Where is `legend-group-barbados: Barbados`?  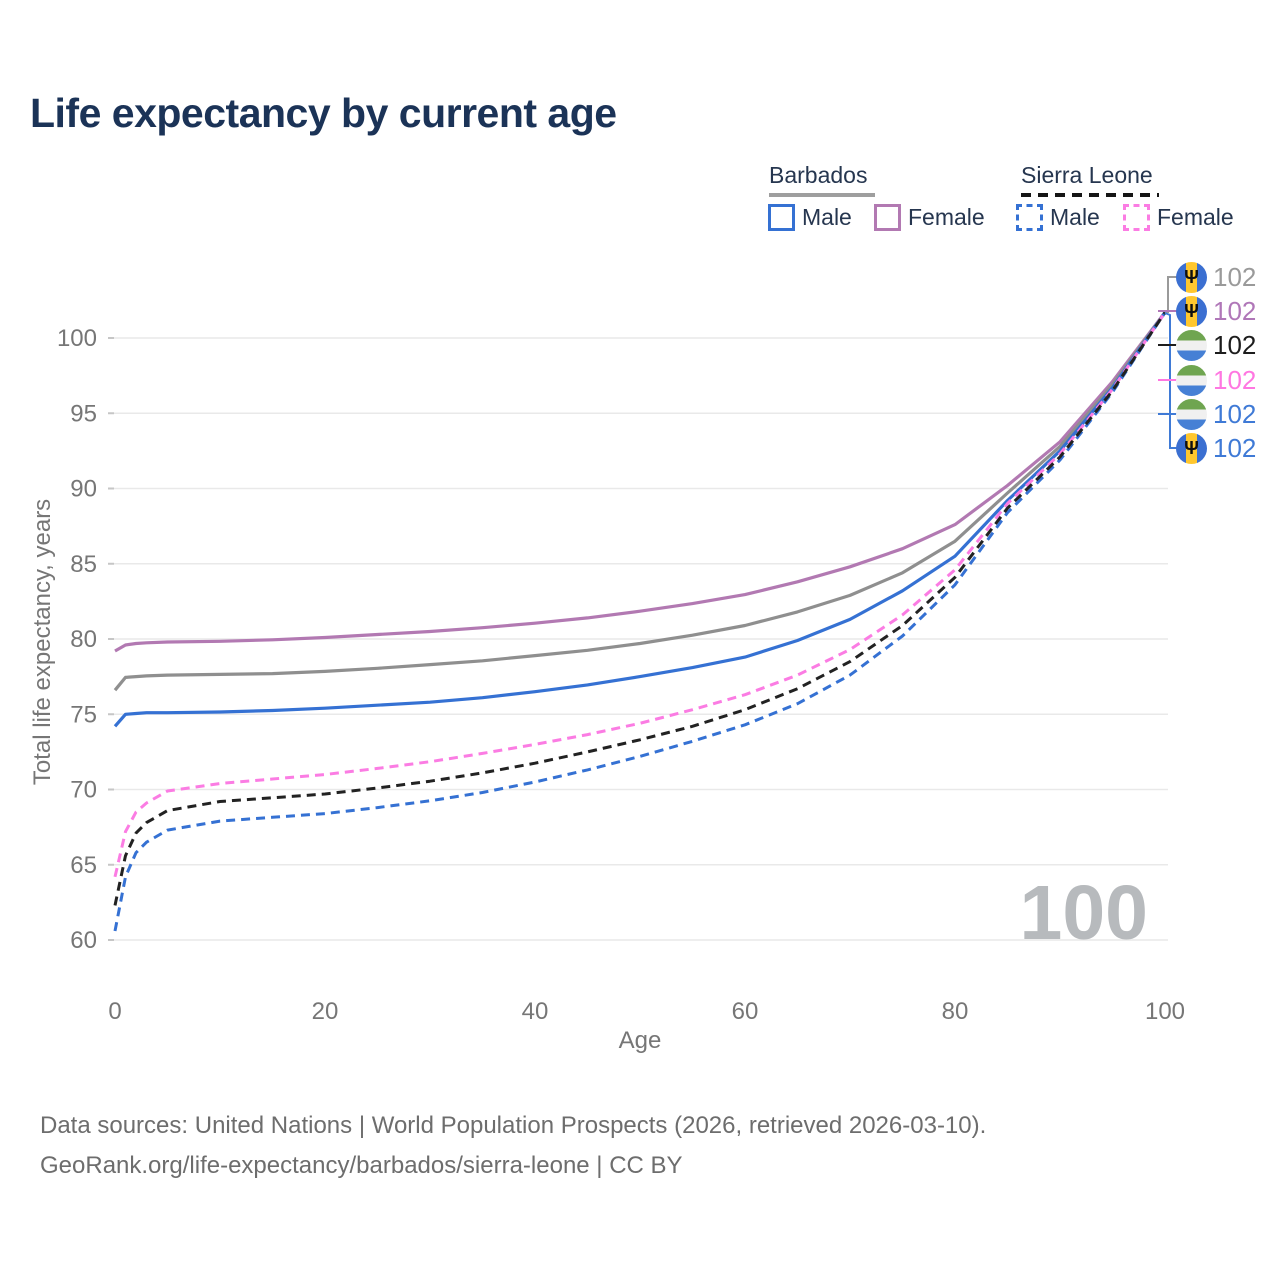
legend-group-barbados: Barbados is located at coordinates (818, 175).